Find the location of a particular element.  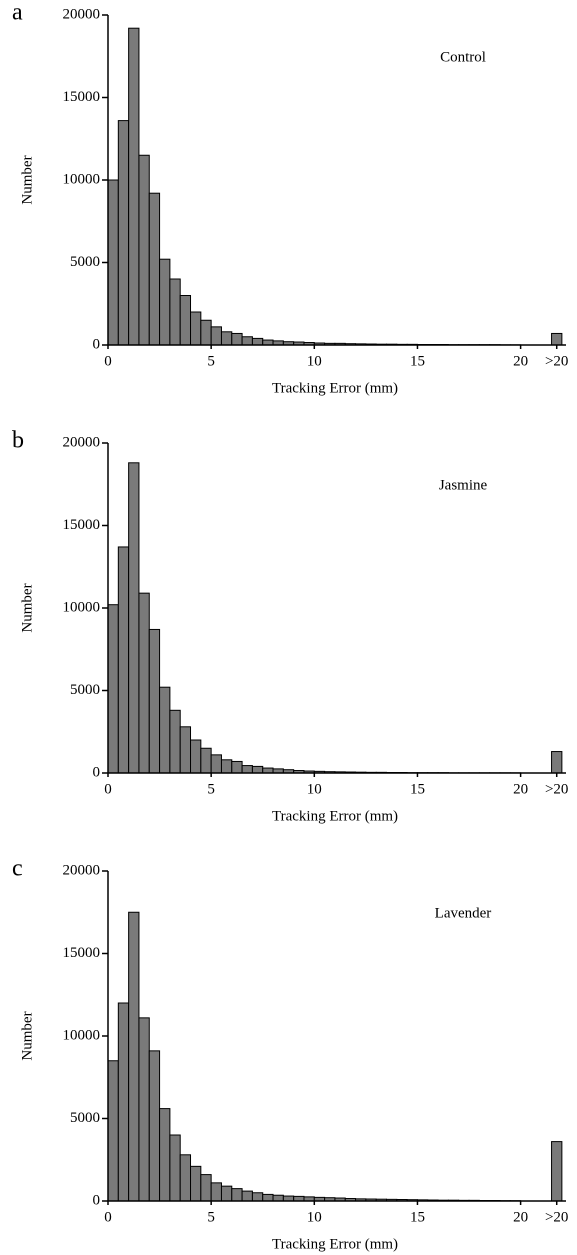

panel-title: Jasmine is located at coordinates (463, 485).